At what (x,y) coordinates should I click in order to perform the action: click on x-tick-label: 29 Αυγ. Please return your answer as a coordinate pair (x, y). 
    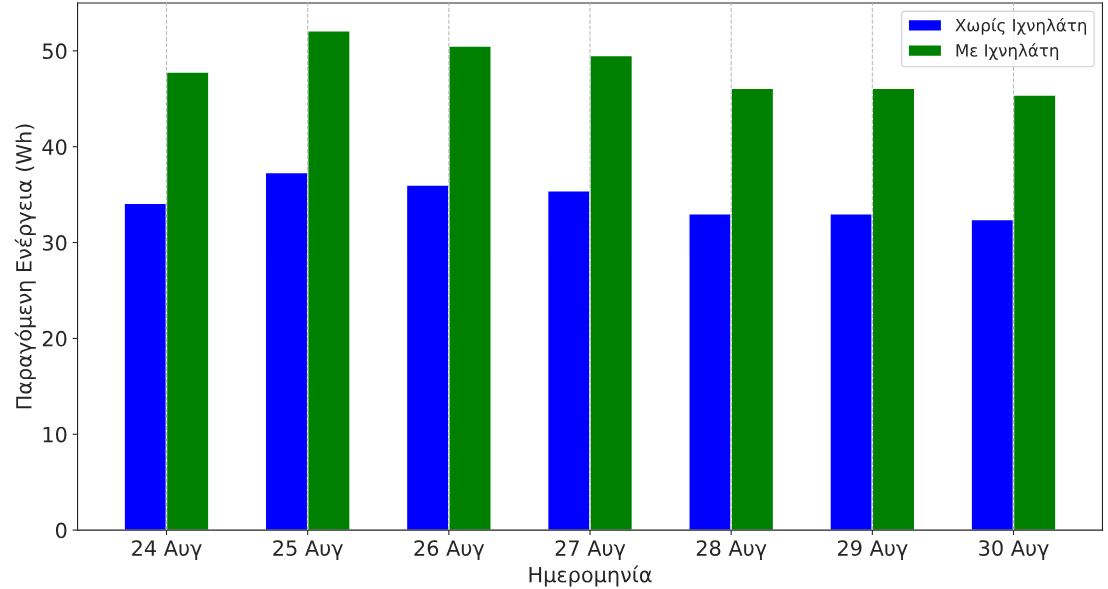
    Looking at the image, I should click on (872, 550).